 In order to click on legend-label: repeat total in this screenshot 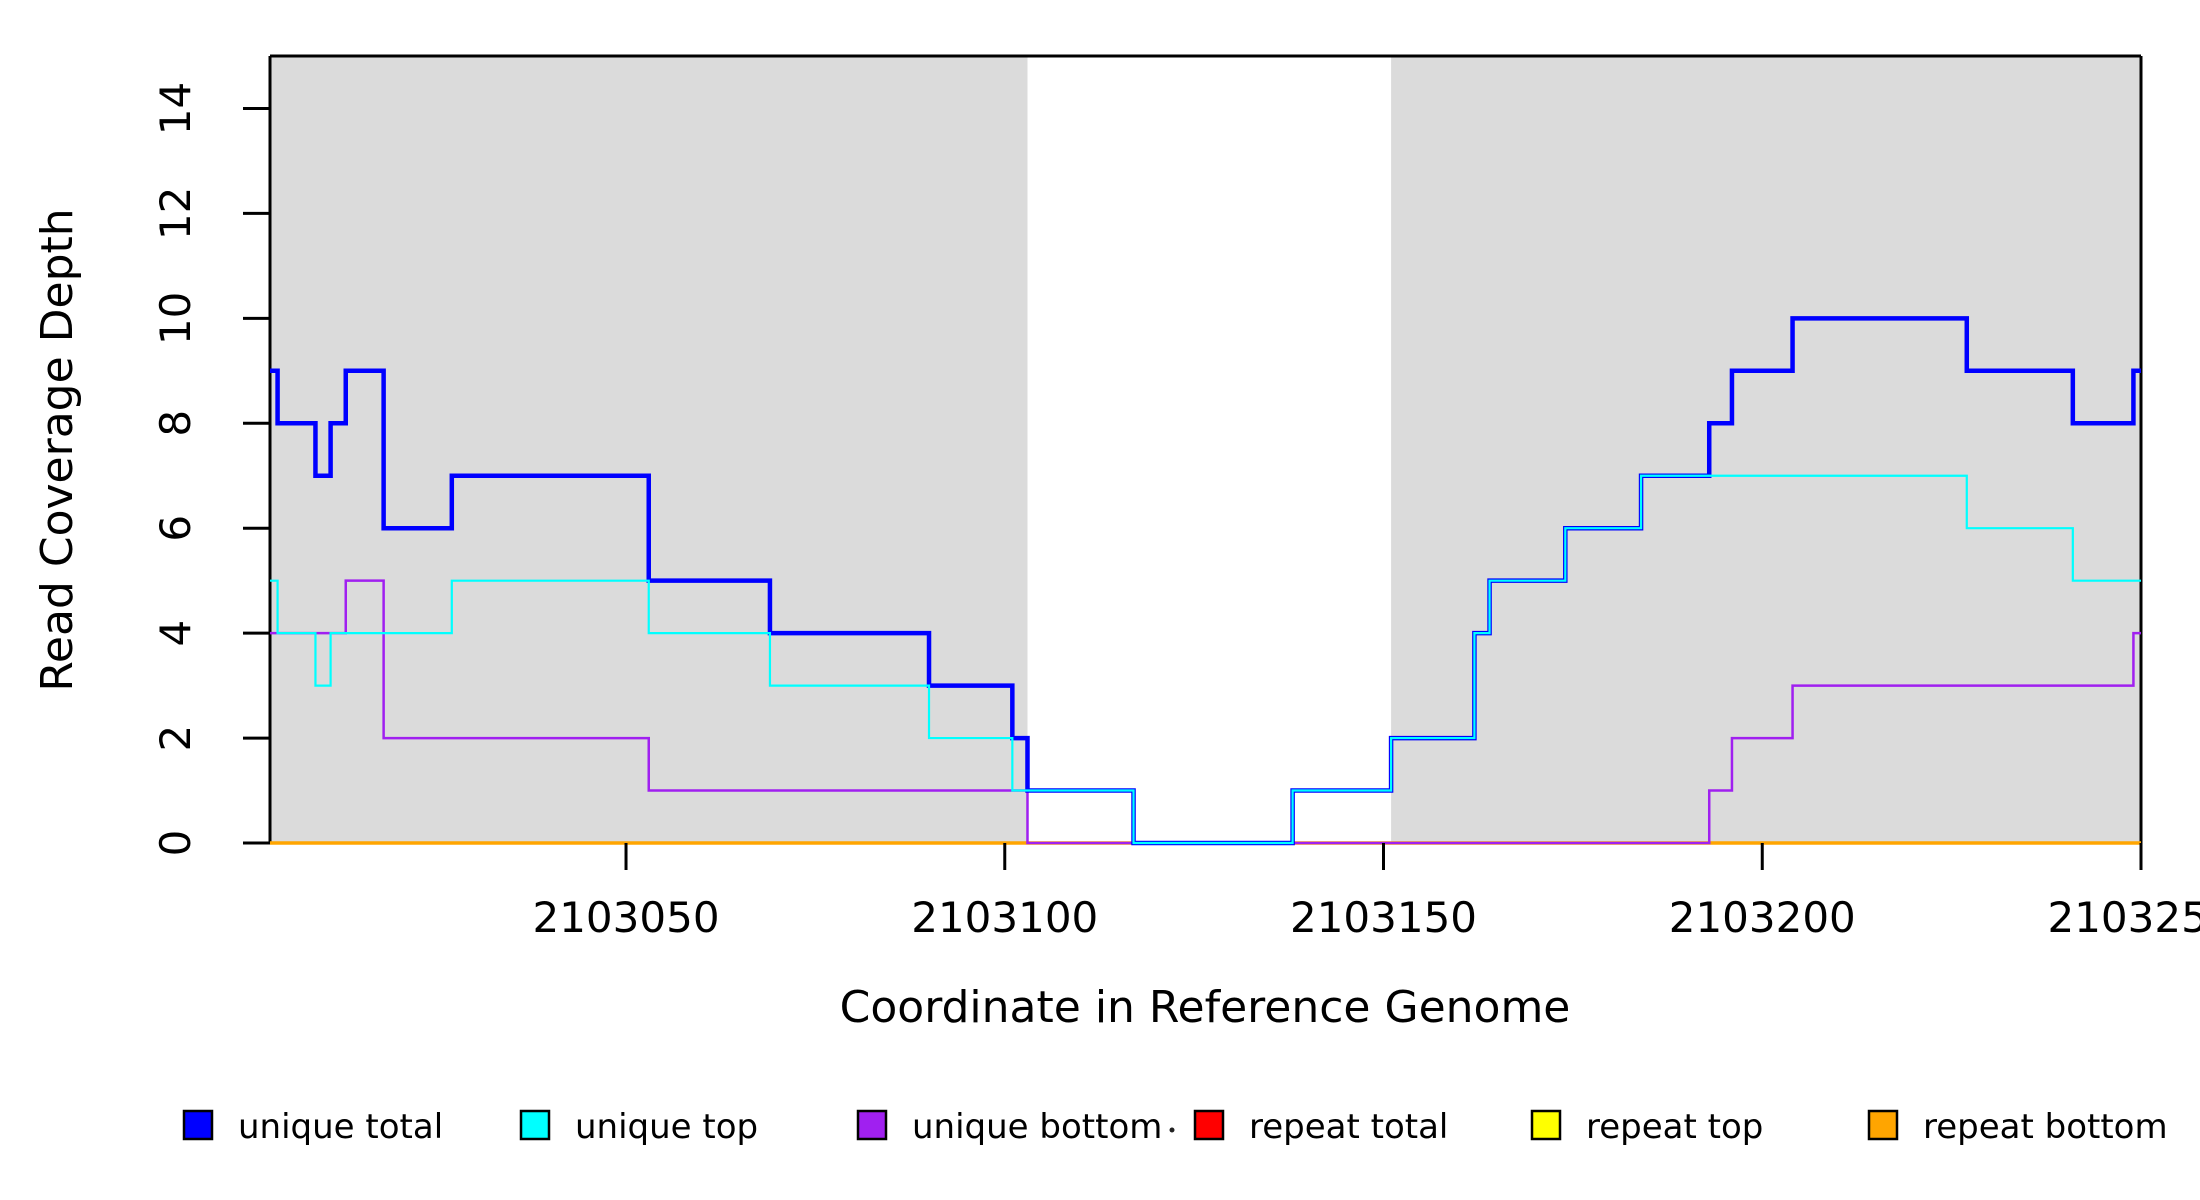, I will do `click(1348, 1127)`.